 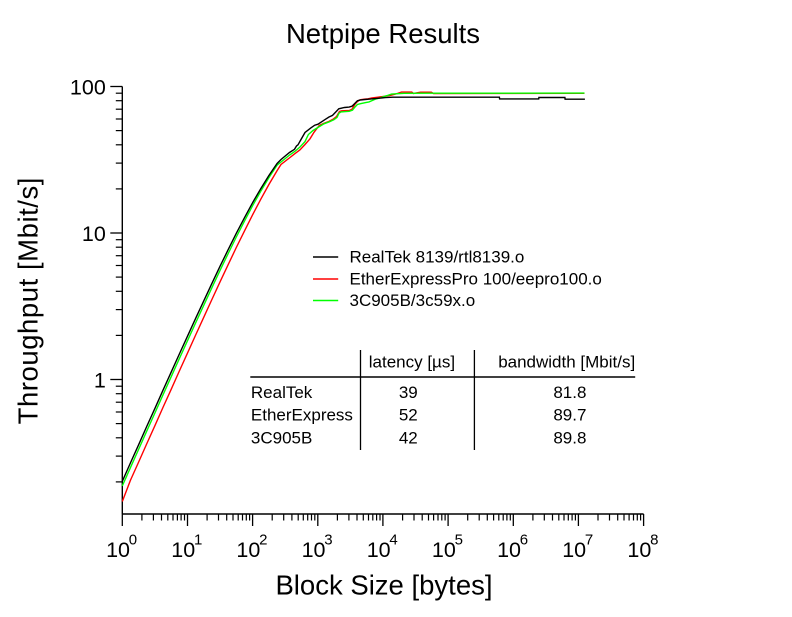 I want to click on svg-text: 6, so click(x=524, y=539).